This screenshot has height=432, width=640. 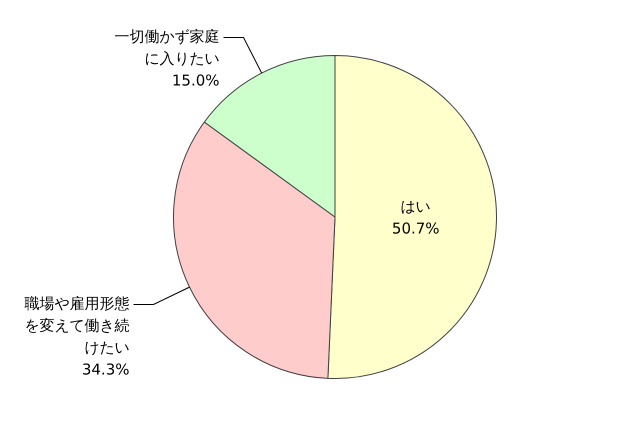 I want to click on slice-label: はい, so click(x=415, y=207).